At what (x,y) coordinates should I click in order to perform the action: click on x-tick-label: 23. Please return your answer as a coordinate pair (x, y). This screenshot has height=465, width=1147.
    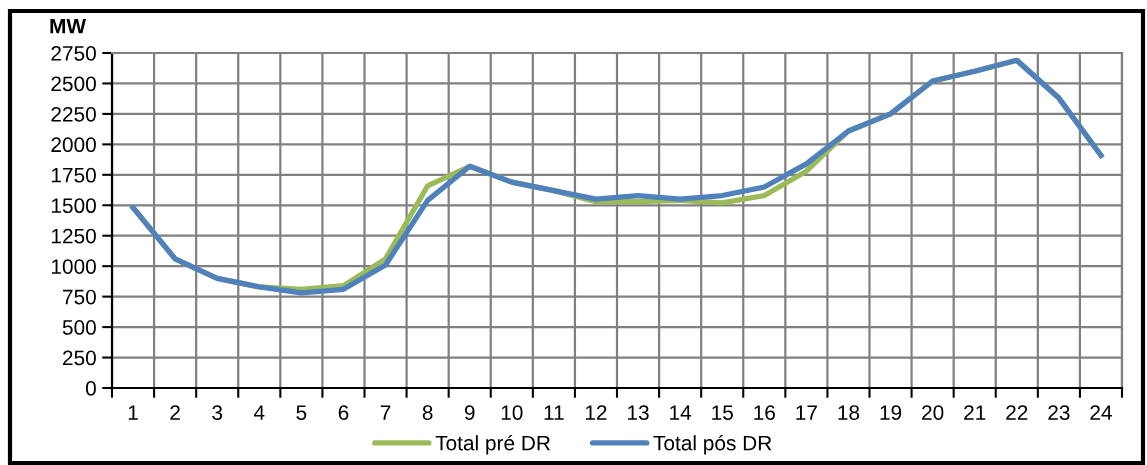
    Looking at the image, I should click on (1059, 412).